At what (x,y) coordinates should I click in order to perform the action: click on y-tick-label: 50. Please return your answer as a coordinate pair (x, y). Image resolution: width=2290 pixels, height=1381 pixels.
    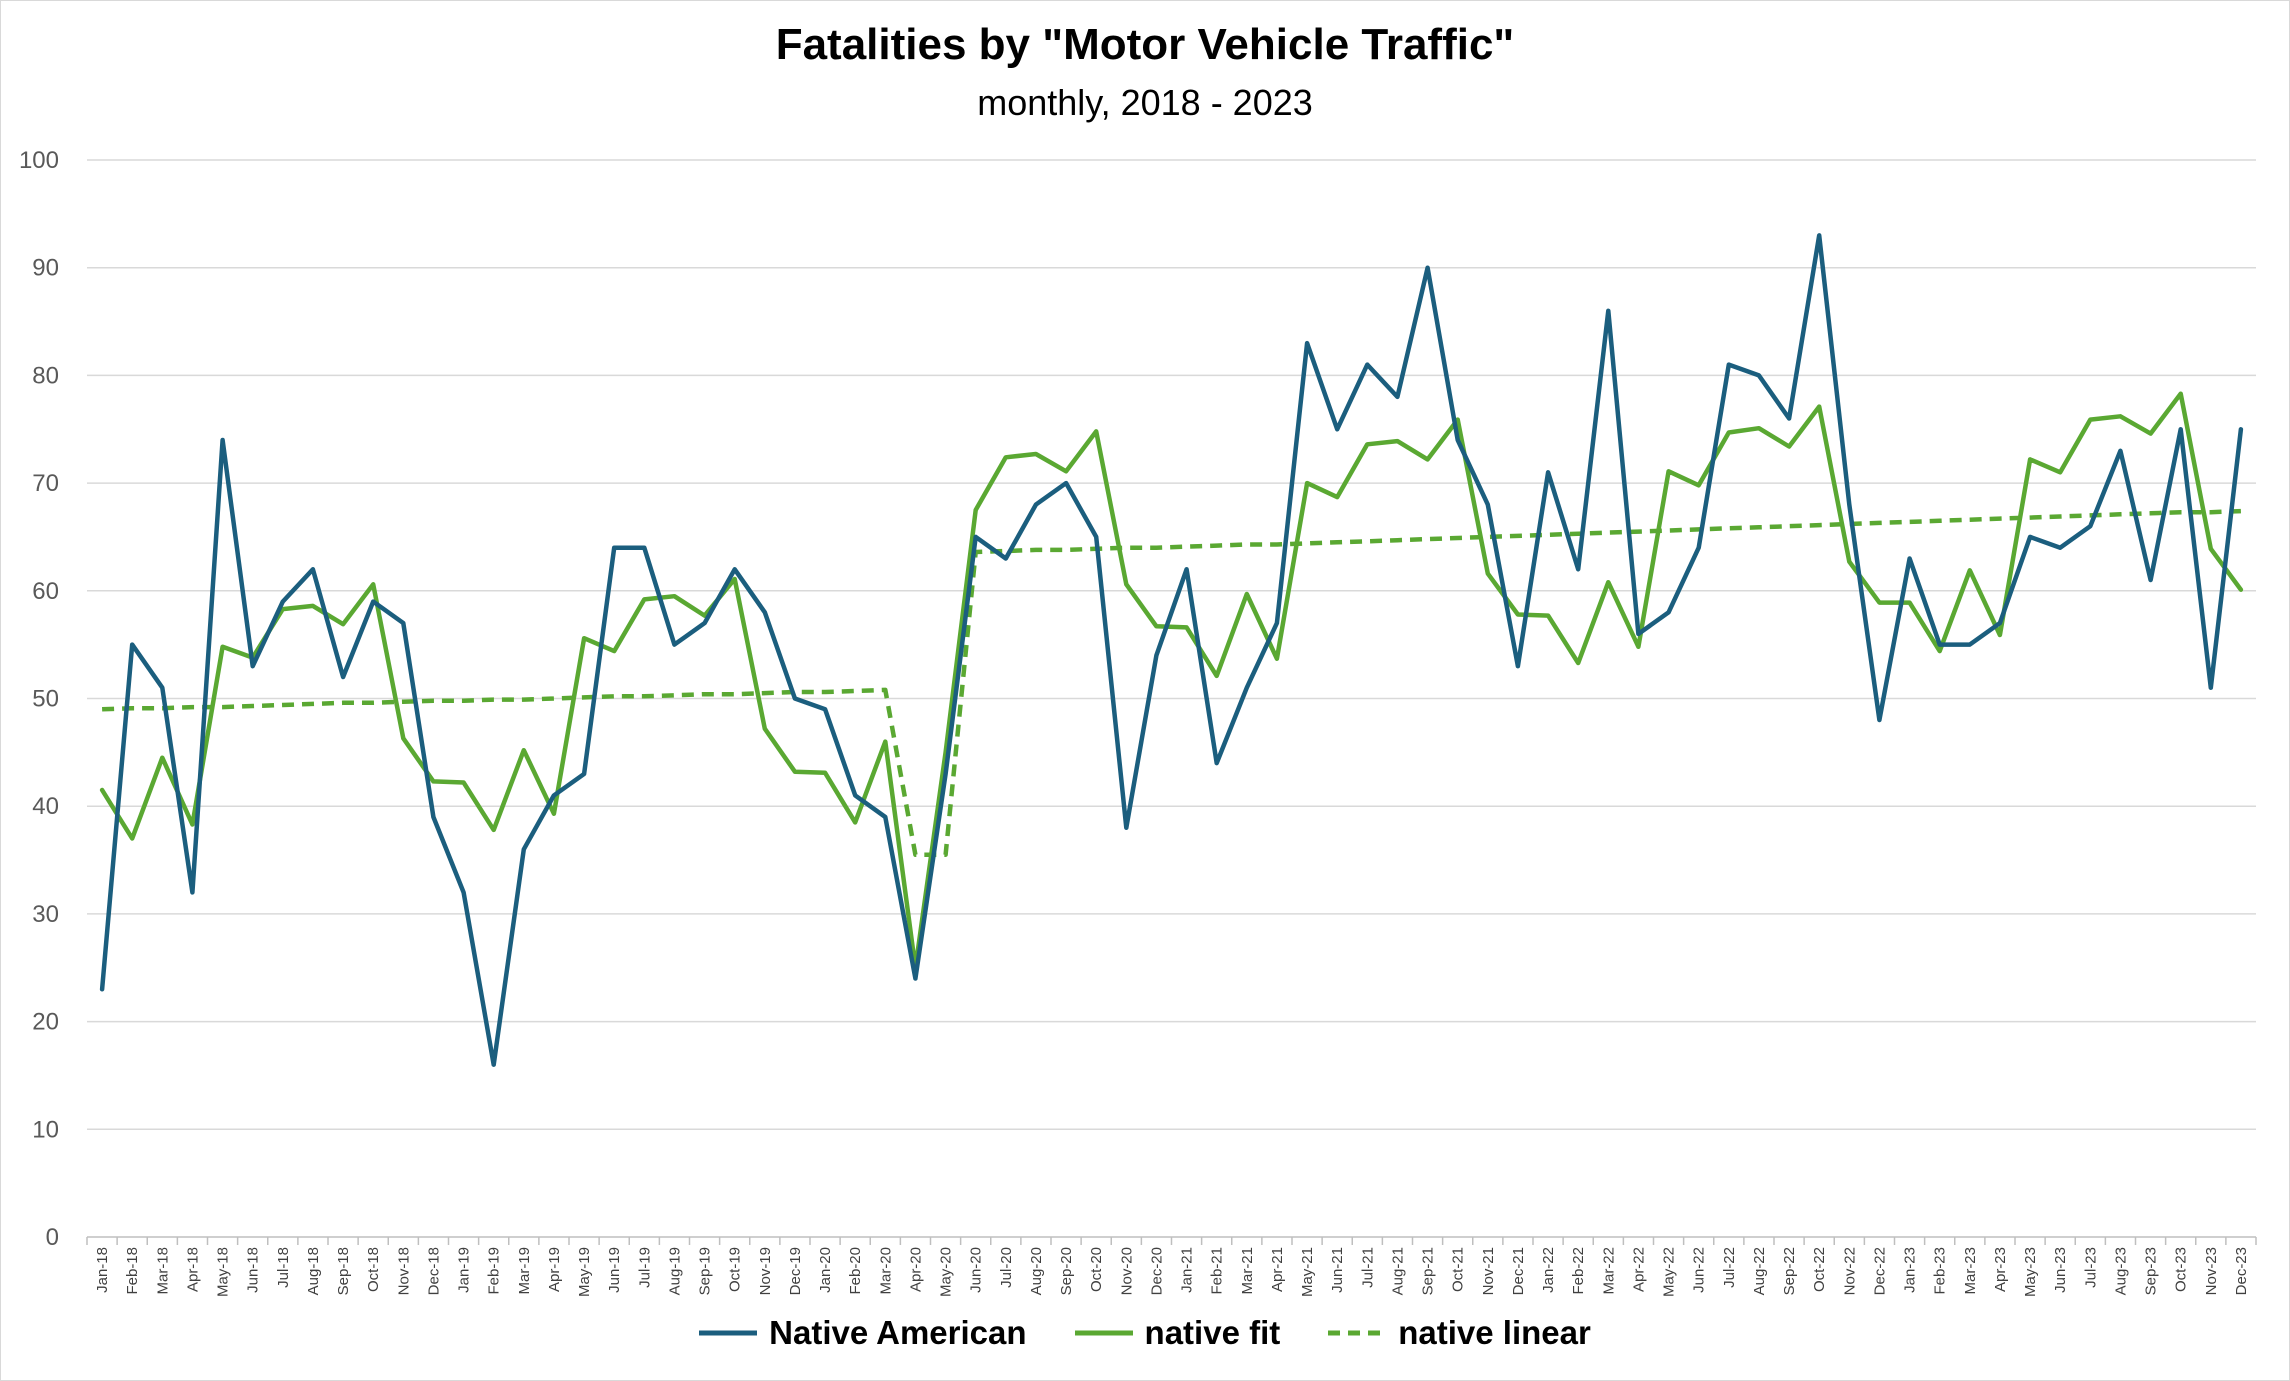
    Looking at the image, I should click on (45, 699).